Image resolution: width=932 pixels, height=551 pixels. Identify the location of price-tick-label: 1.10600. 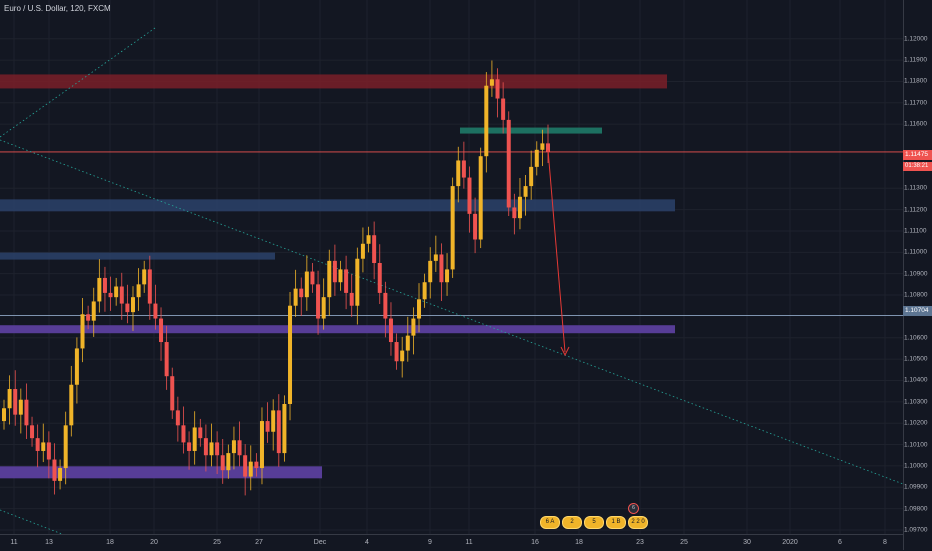
(916, 338).